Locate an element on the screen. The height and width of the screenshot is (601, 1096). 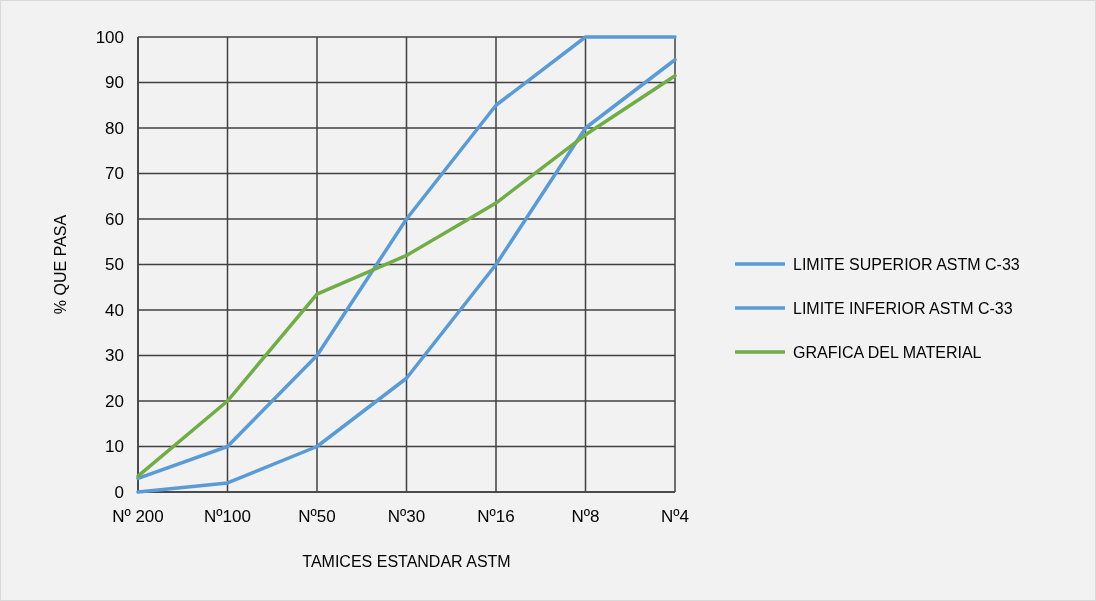
legend-label: LIMITE INFERIOR ASTM C-33 is located at coordinates (903, 308).